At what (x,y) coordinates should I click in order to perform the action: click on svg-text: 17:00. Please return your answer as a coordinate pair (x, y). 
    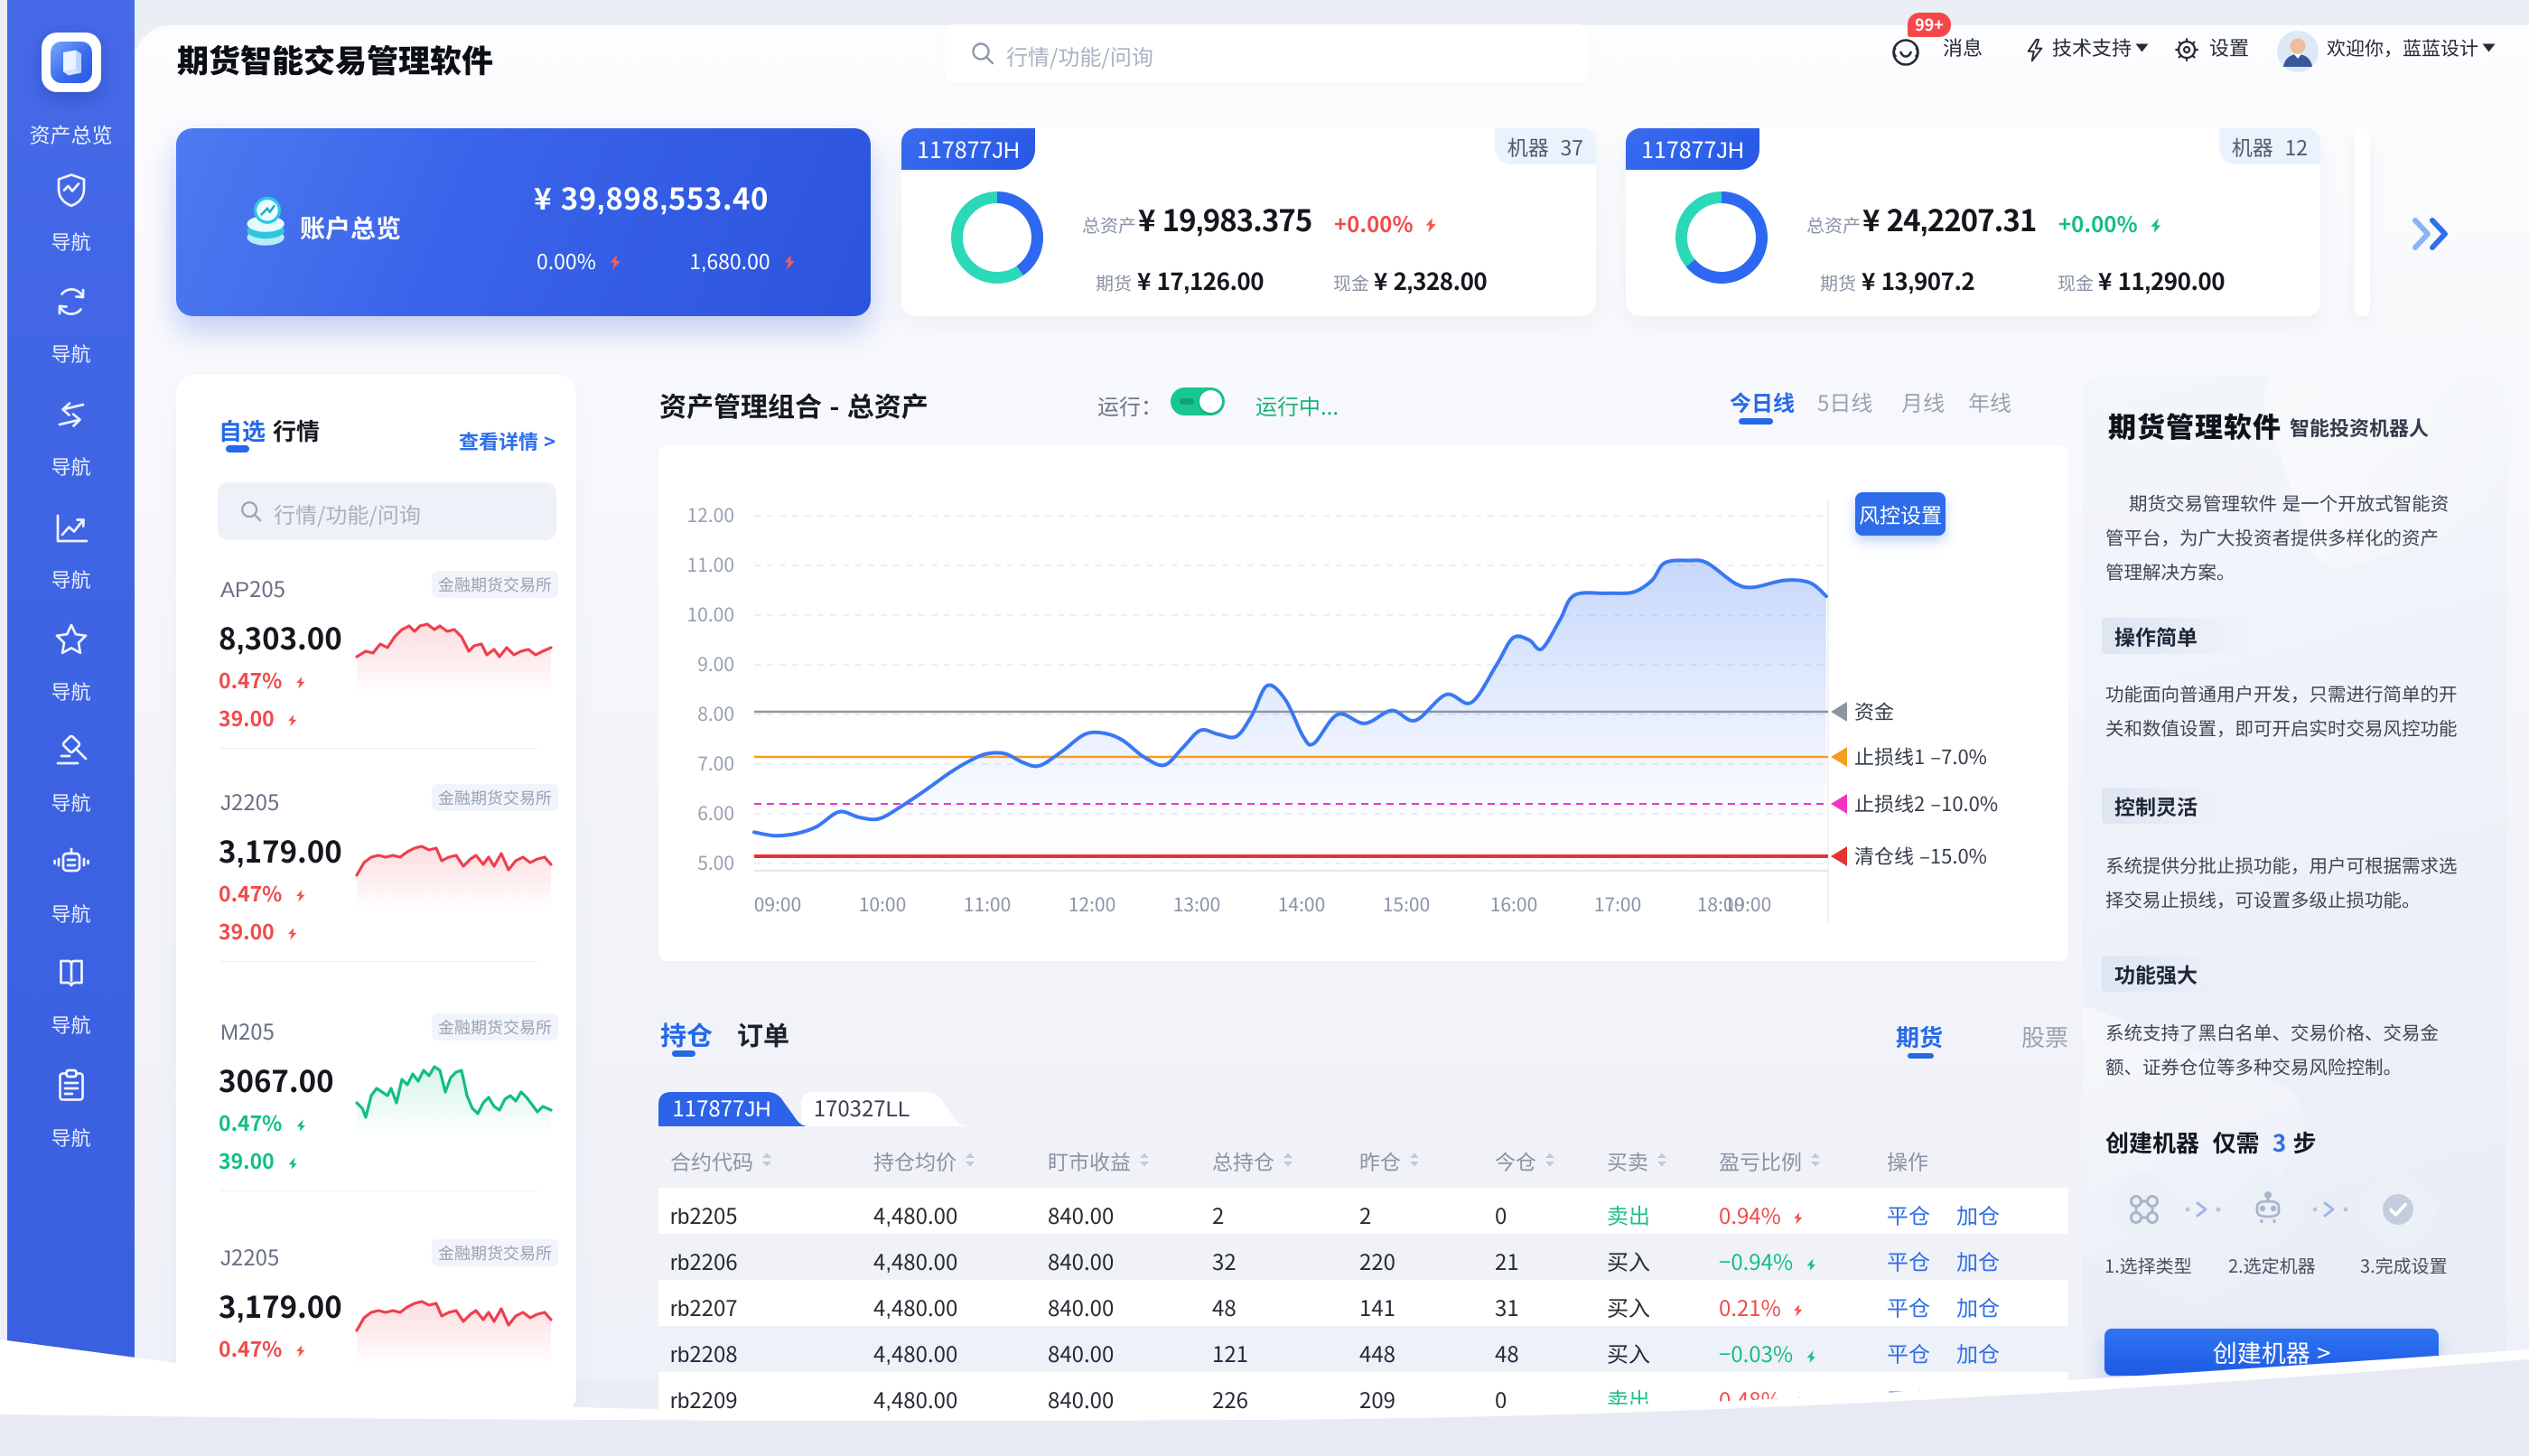
    Looking at the image, I should click on (1617, 904).